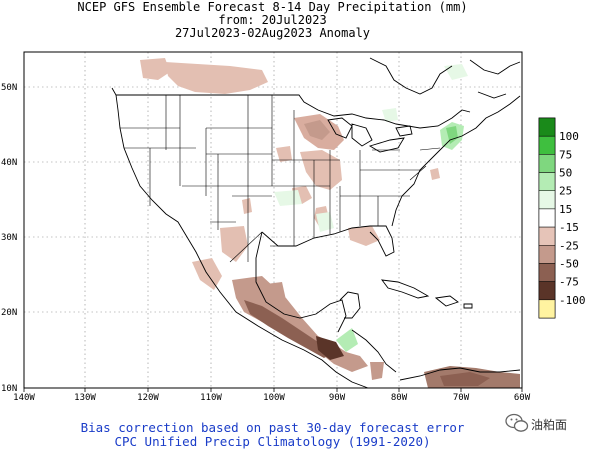 The height and width of the screenshot is (449, 591). Describe the element at coordinates (565, 209) in the screenshot. I see `legend-label: 15` at that location.